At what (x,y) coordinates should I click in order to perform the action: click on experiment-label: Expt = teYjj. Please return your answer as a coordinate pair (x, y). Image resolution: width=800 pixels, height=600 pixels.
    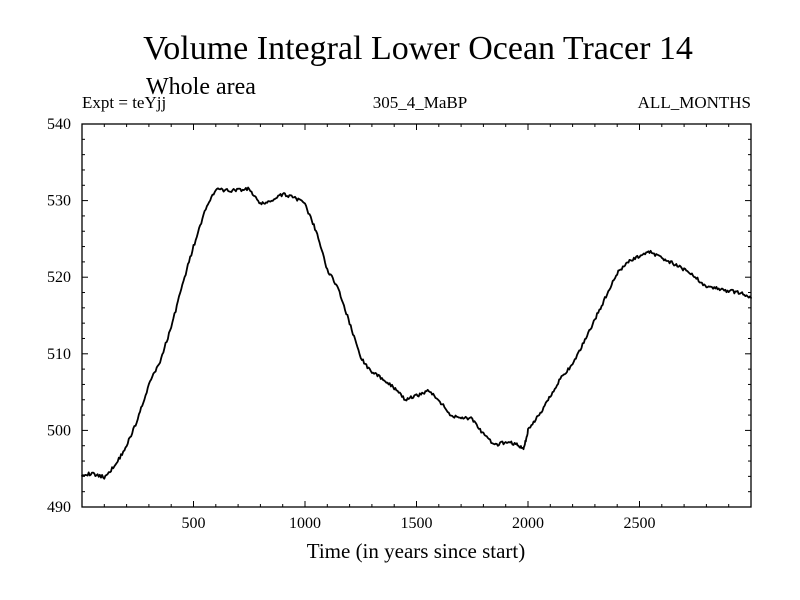
    Looking at the image, I should click on (124, 102).